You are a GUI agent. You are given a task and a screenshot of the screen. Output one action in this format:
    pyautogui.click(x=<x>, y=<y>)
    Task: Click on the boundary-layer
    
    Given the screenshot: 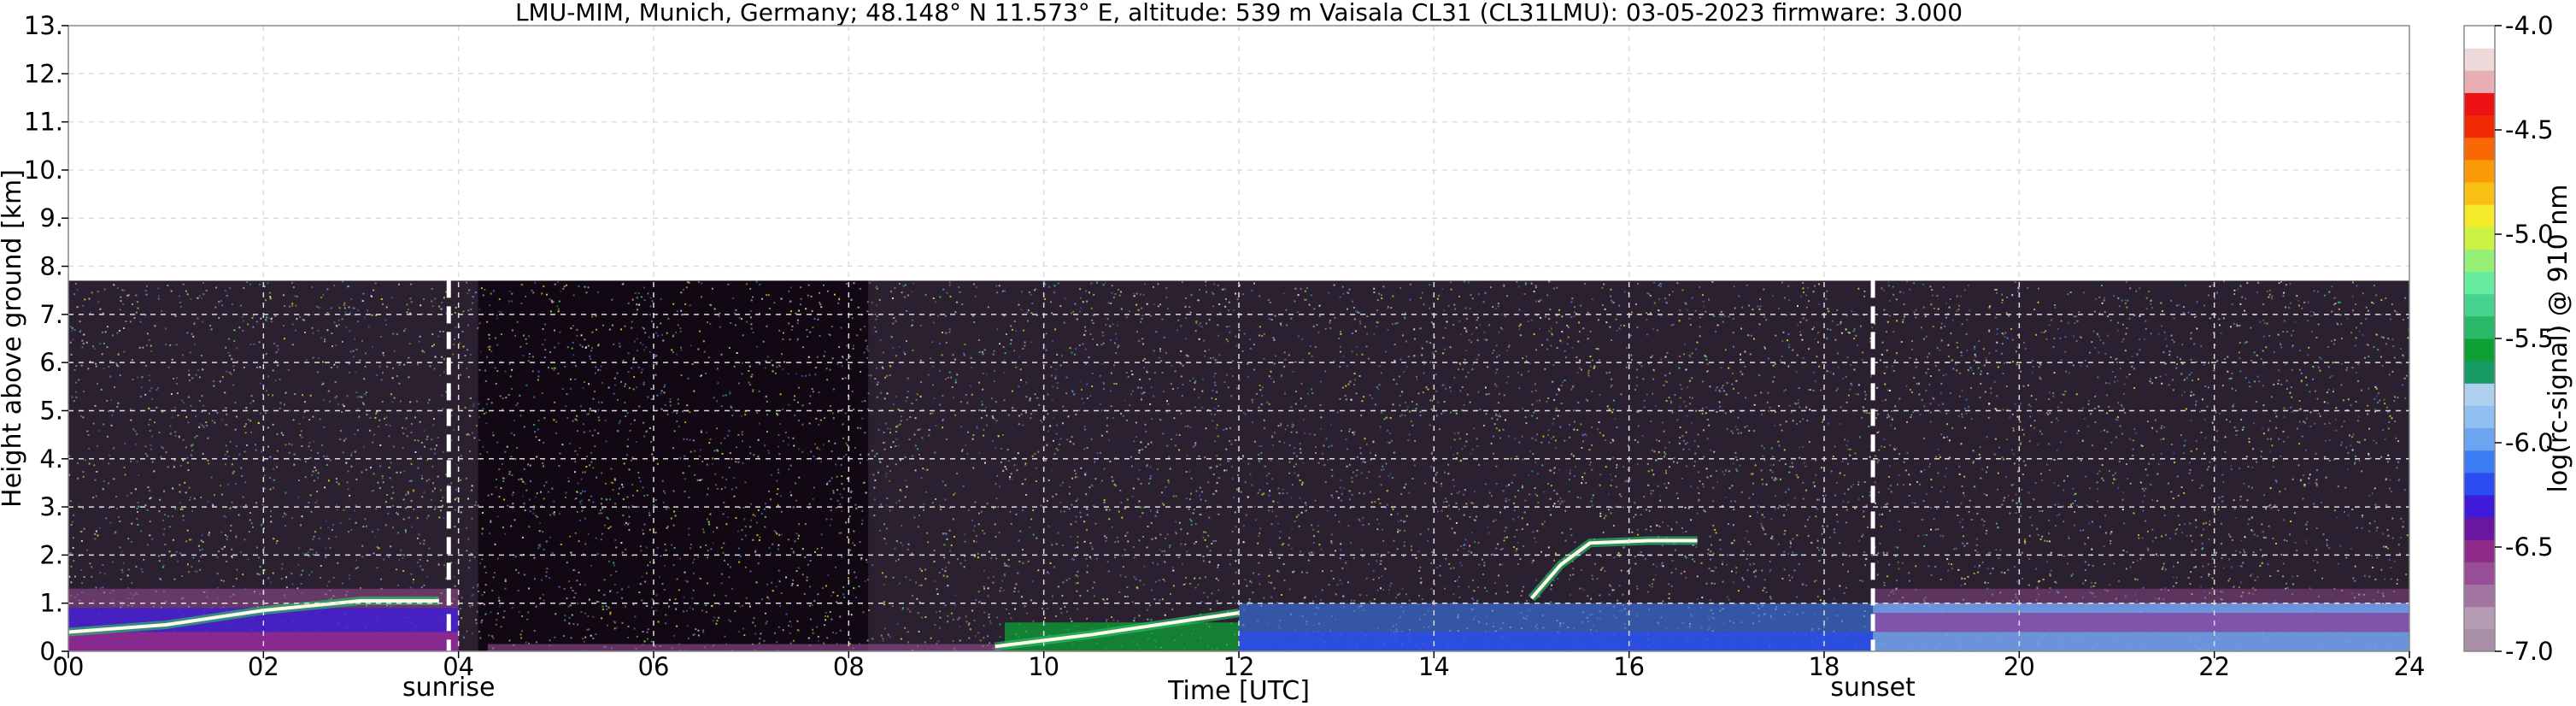 What is the action you would take?
    pyautogui.click(x=1238, y=619)
    